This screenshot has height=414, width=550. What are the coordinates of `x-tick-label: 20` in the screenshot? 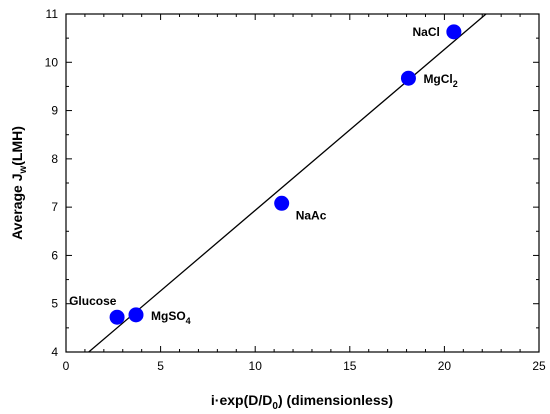 It's located at (445, 366).